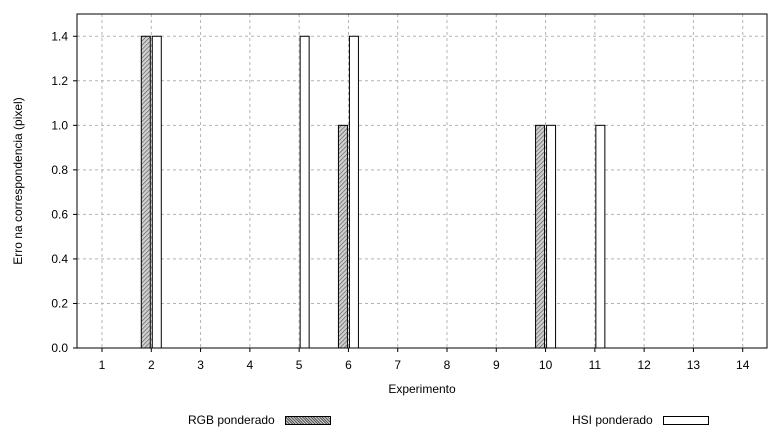 Image resolution: width=768 pixels, height=434 pixels. I want to click on y-tick-label: 0.2, so click(59, 303).